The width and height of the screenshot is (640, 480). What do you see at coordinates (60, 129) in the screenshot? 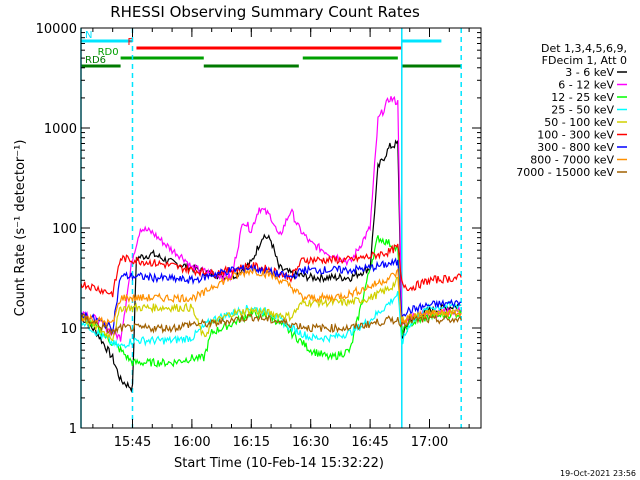
I see `y-tick-label: 1000` at bounding box center [60, 129].